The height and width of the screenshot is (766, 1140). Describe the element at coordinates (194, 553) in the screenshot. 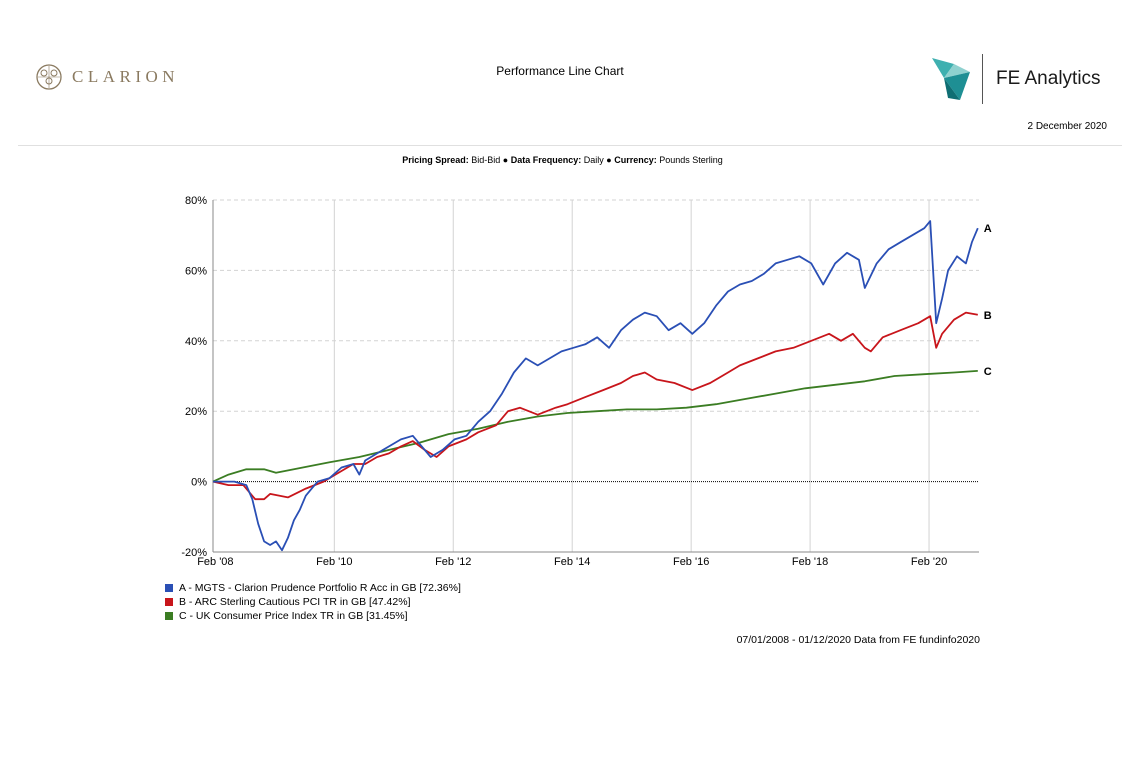

I see `y-tick-label: -20%` at that location.